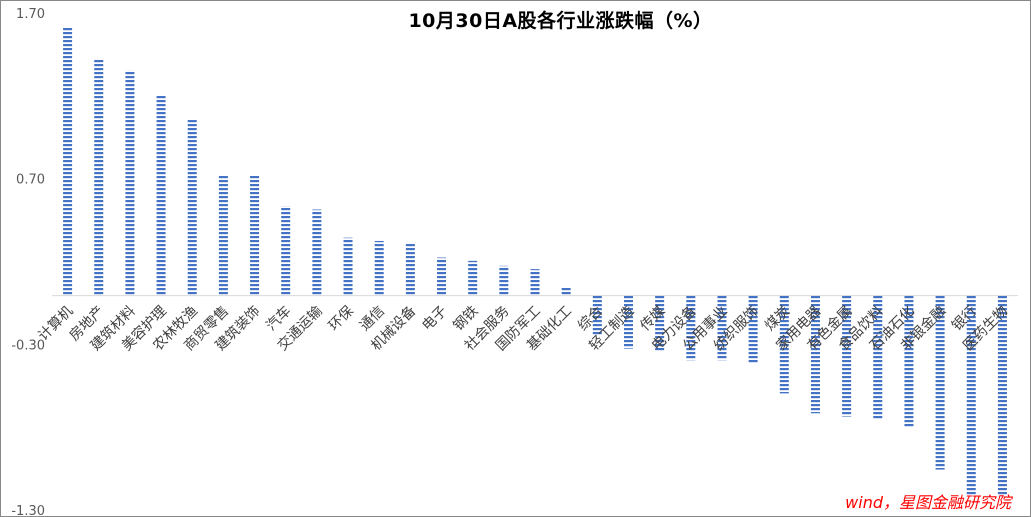 The image size is (1031, 517). What do you see at coordinates (560, 21) in the screenshot?
I see `chart-title: 10月30日A股各行业涨跌幅（%）` at bounding box center [560, 21].